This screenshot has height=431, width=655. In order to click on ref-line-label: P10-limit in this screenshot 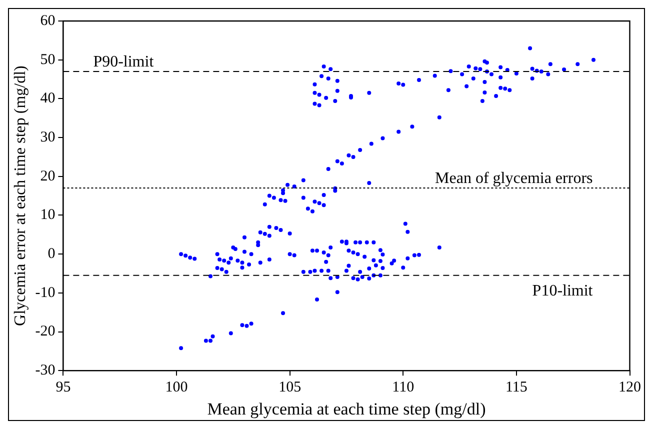, I will do `click(563, 291)`.